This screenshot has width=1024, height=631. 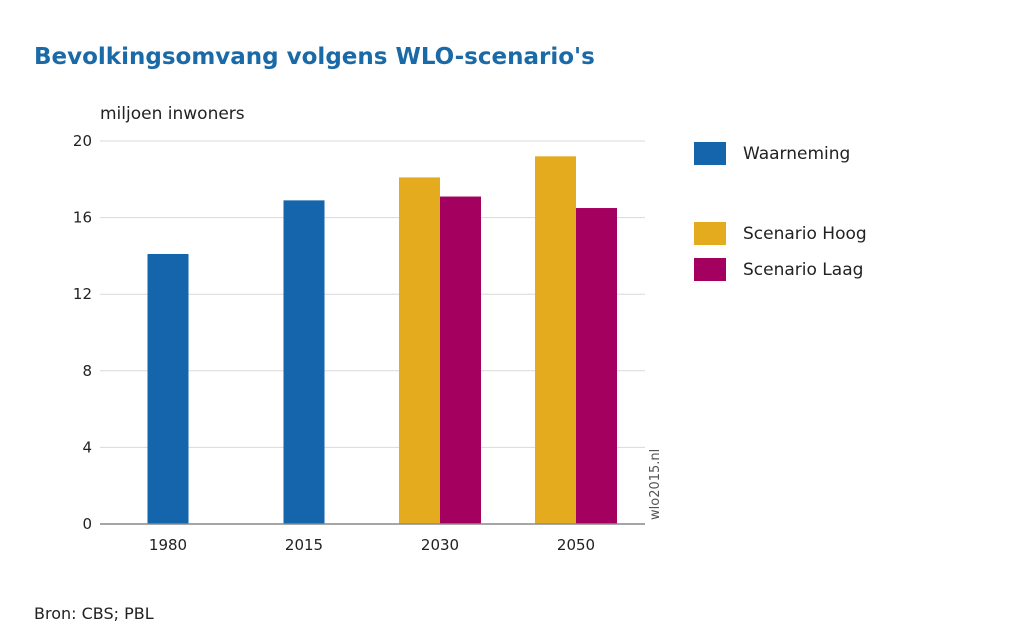 What do you see at coordinates (796, 154) in the screenshot?
I see `legend-label-waarneming: Waarneming` at bounding box center [796, 154].